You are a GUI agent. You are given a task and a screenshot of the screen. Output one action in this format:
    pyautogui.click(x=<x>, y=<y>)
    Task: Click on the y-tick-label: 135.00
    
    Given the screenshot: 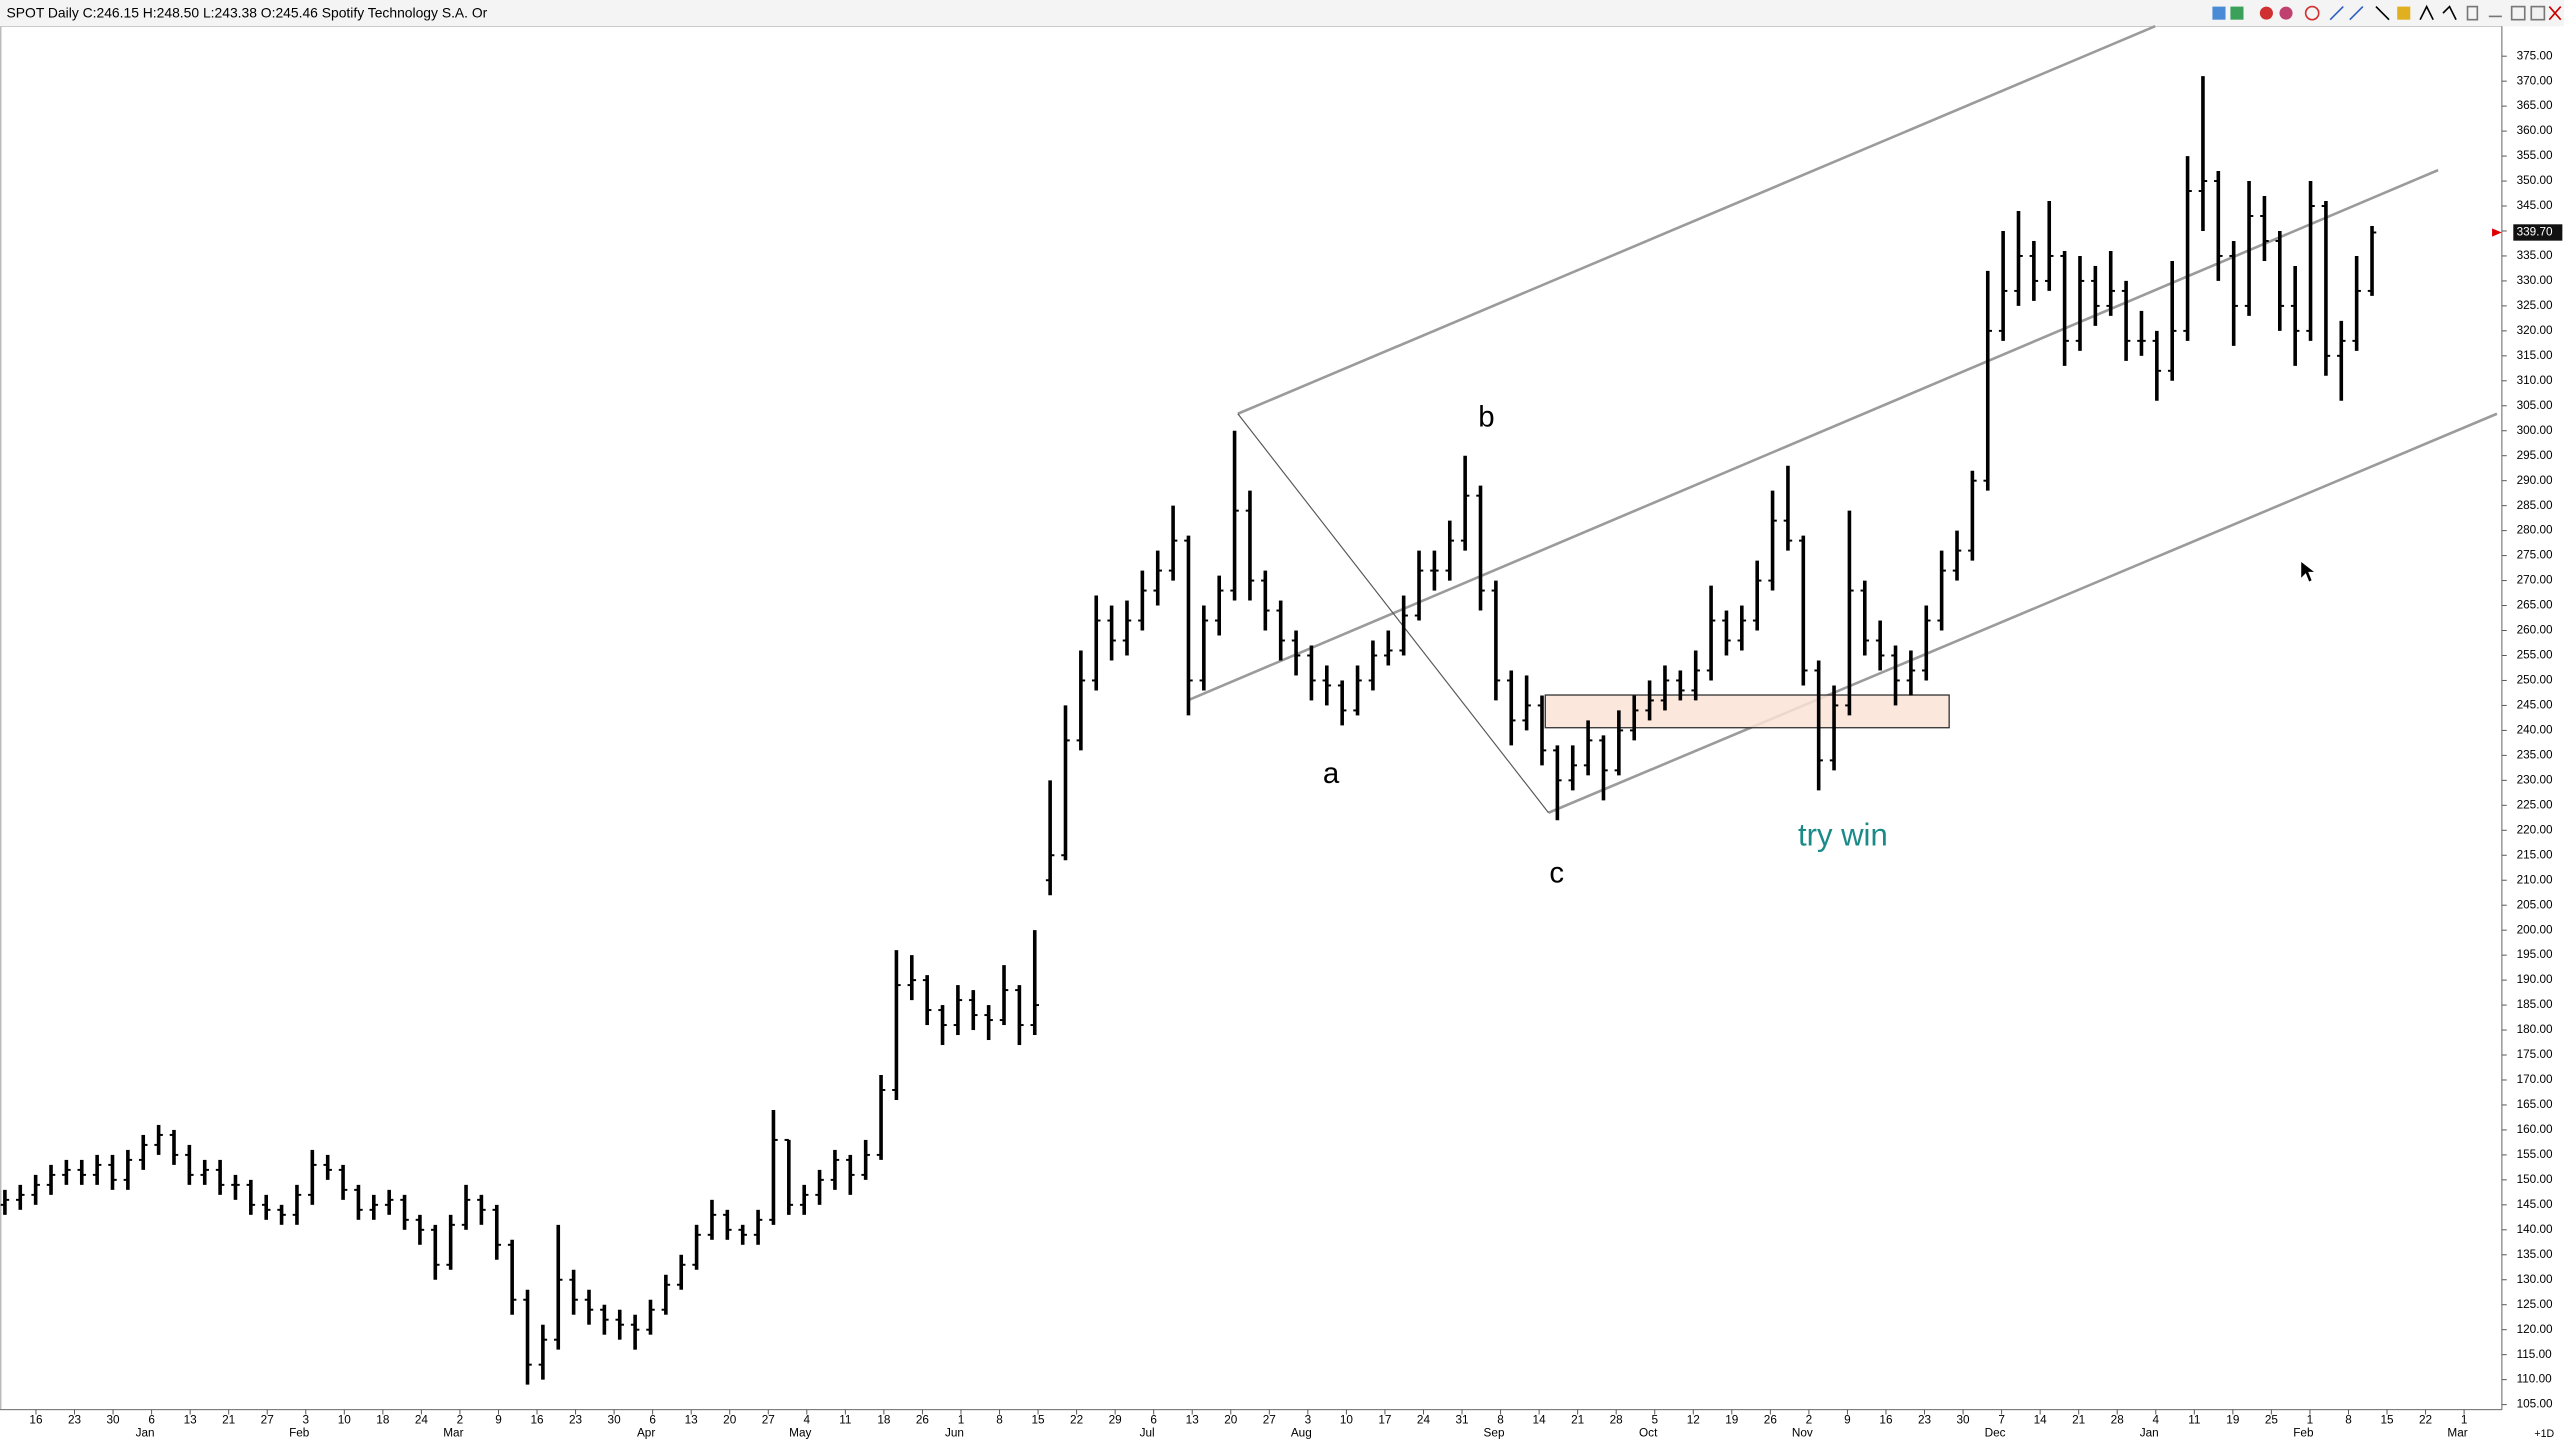 What is the action you would take?
    pyautogui.click(x=2535, y=1254)
    